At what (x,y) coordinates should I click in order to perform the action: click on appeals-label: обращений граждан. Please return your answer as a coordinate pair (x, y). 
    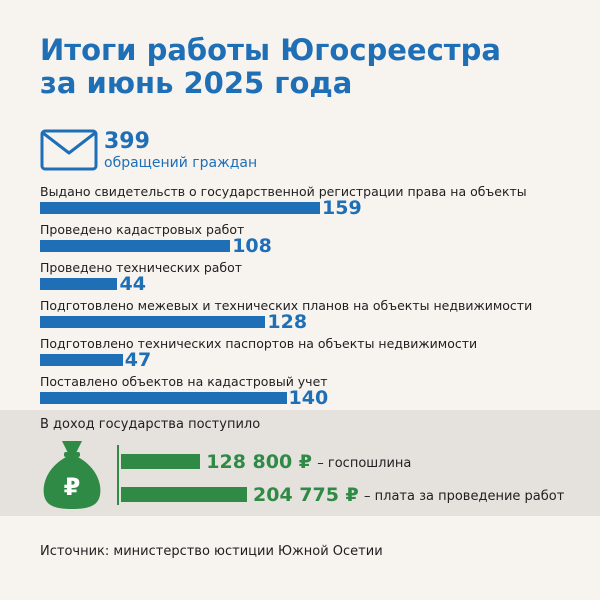
    Looking at the image, I should click on (181, 163).